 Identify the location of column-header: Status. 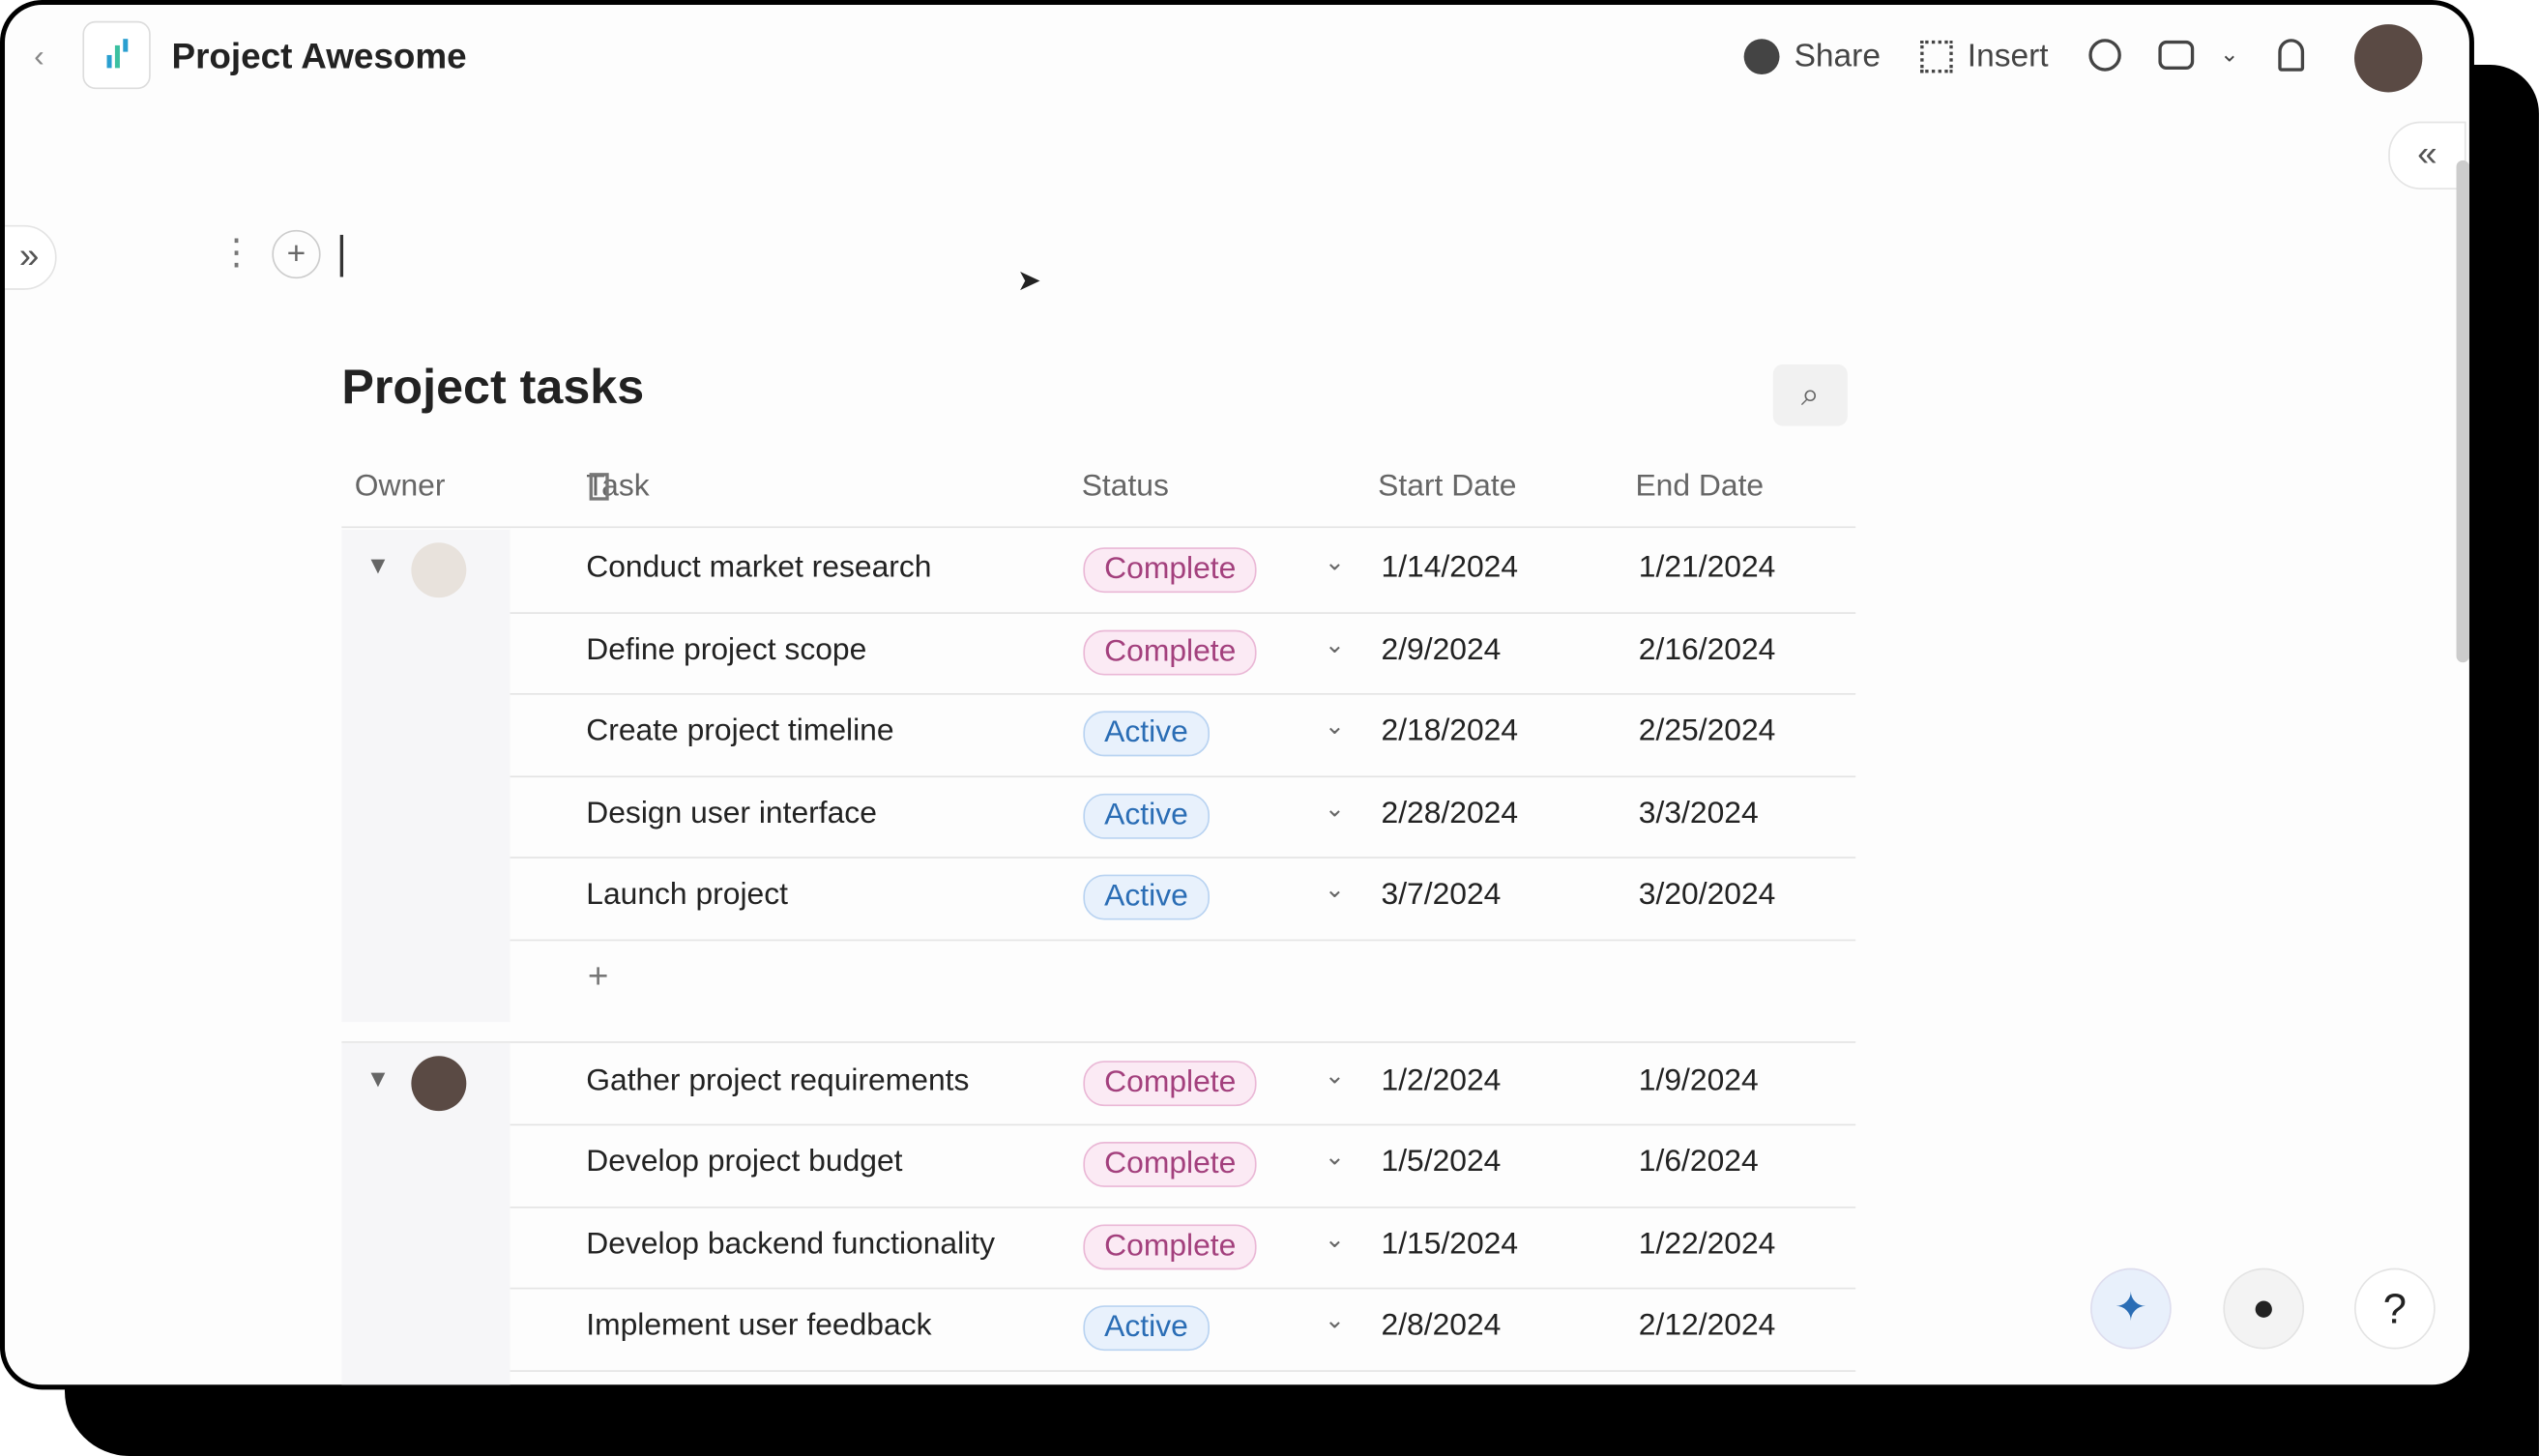
(1125, 487).